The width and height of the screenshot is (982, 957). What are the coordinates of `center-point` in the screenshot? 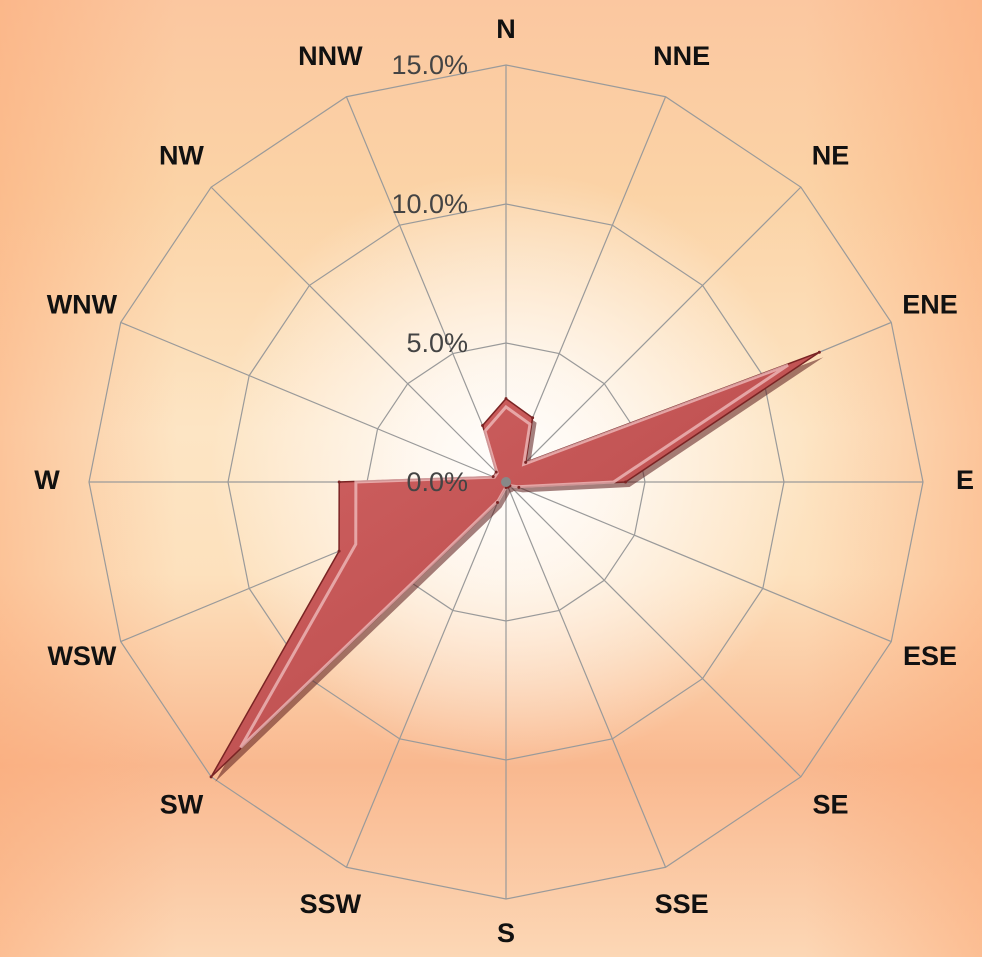 It's located at (506, 482).